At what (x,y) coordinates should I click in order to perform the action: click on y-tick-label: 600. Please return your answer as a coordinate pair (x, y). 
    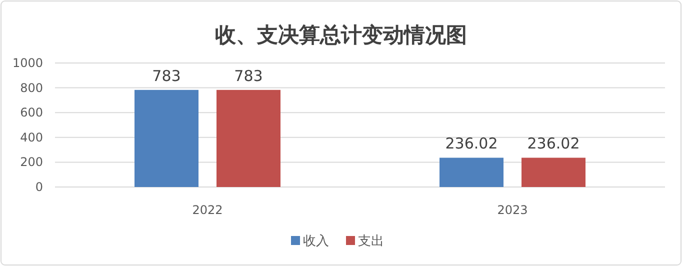
    Looking at the image, I should click on (31, 113).